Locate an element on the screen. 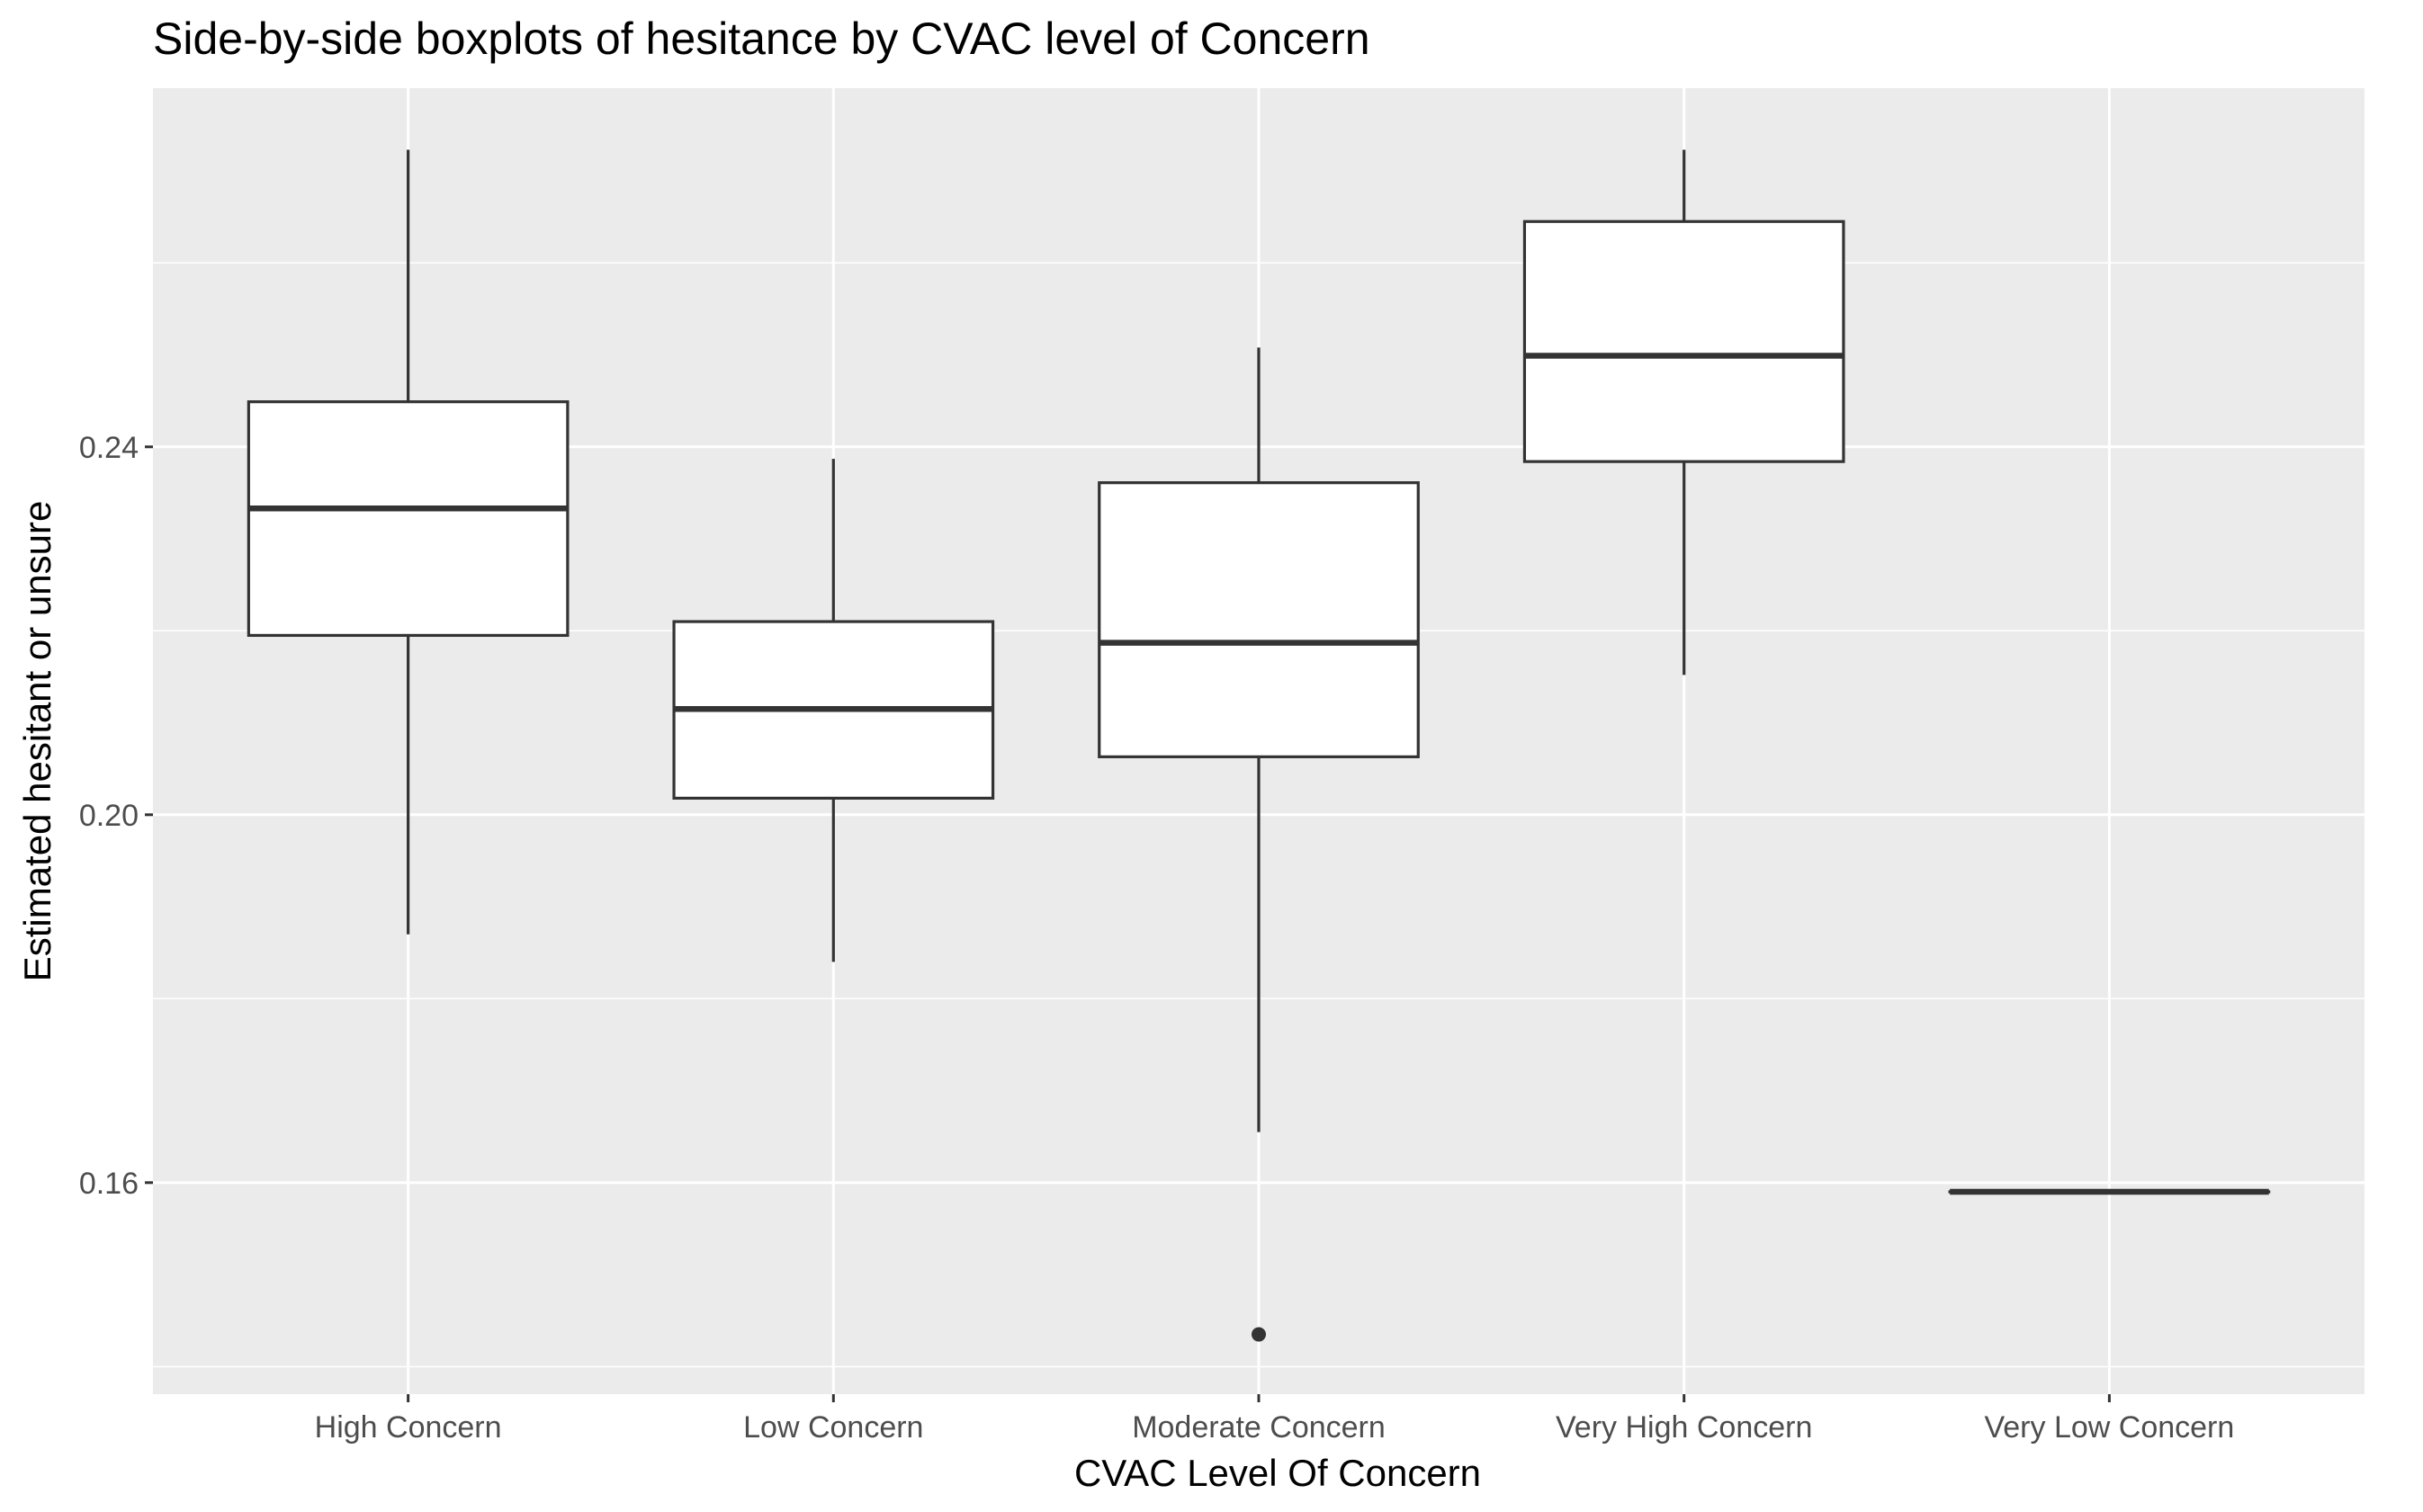 The height and width of the screenshot is (1512, 2423). box-high-concern is located at coordinates (408, 542).